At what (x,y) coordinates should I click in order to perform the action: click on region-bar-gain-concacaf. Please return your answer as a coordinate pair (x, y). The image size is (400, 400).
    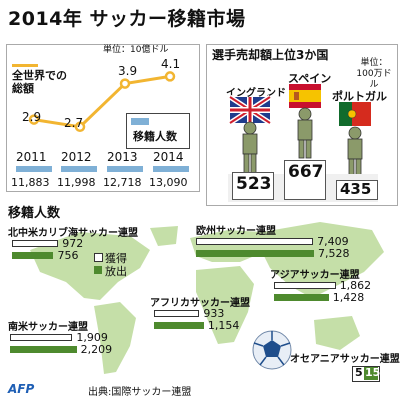
    Looking at the image, I should click on (35, 243).